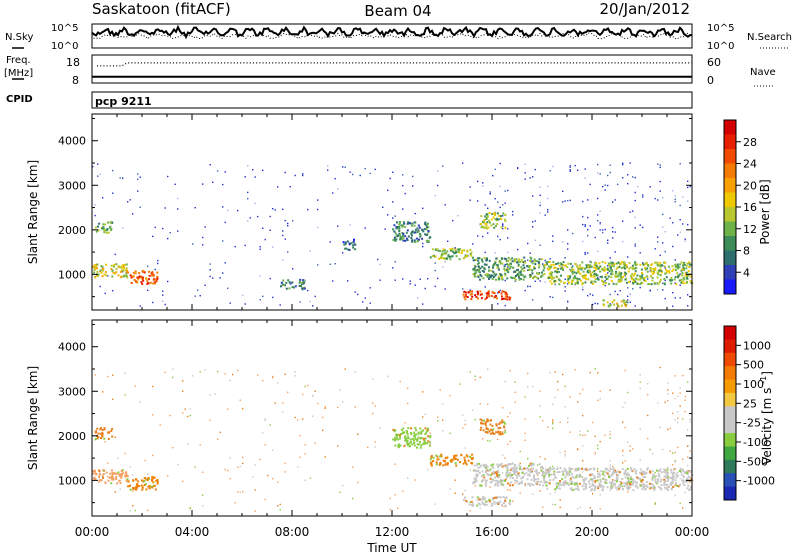  I want to click on nave-tick-high: 60, so click(714, 62).